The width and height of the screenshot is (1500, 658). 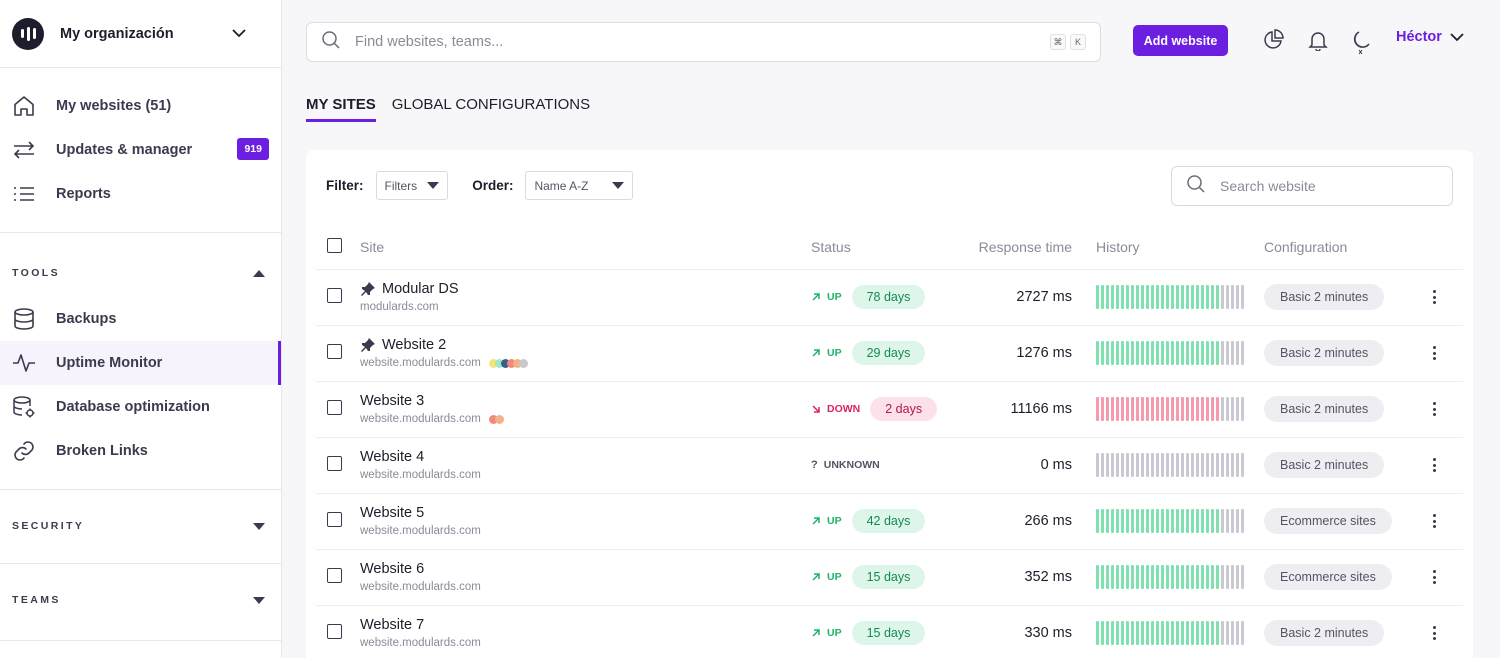 I want to click on actions-cell, so click(x=1444, y=577).